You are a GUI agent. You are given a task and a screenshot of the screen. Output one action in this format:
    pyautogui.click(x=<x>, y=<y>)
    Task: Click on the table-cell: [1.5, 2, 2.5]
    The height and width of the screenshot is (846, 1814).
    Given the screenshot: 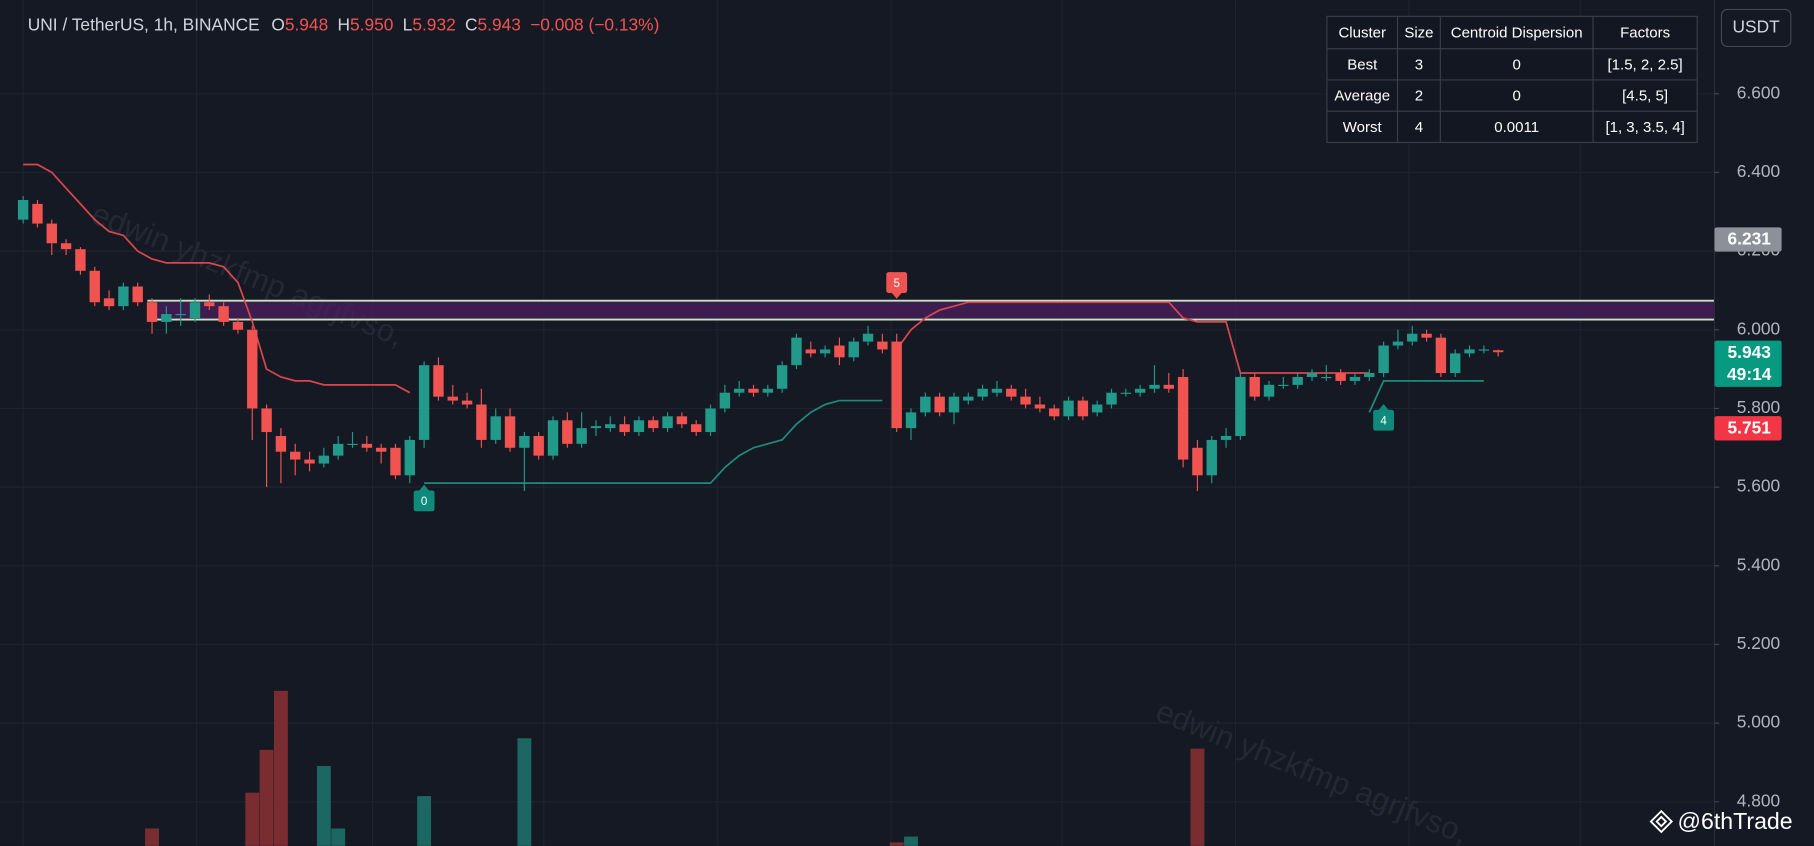 What is the action you would take?
    pyautogui.click(x=1645, y=64)
    